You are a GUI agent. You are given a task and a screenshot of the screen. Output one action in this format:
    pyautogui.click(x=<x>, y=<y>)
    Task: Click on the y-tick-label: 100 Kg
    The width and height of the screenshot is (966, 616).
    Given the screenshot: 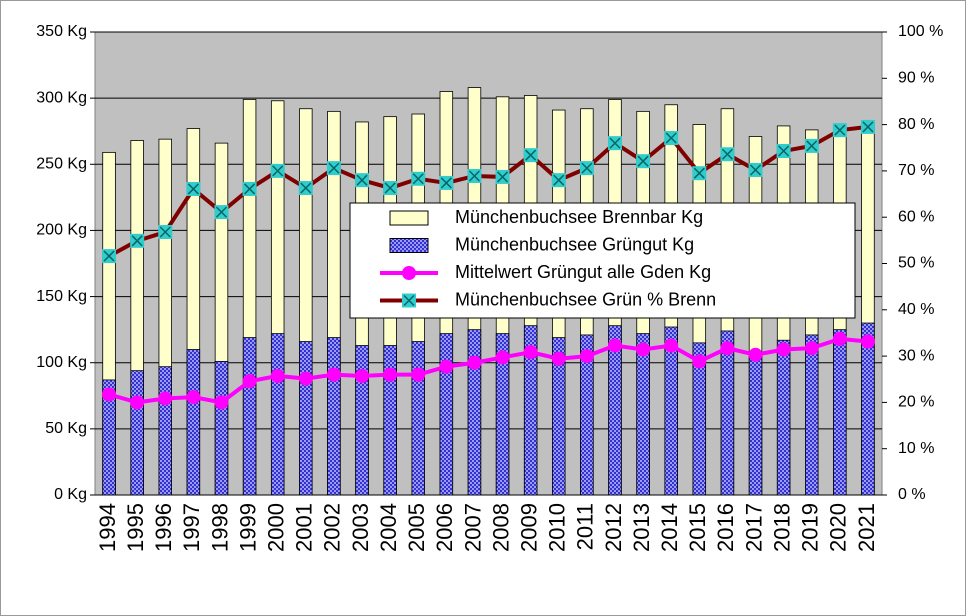 What is the action you would take?
    pyautogui.click(x=61, y=362)
    